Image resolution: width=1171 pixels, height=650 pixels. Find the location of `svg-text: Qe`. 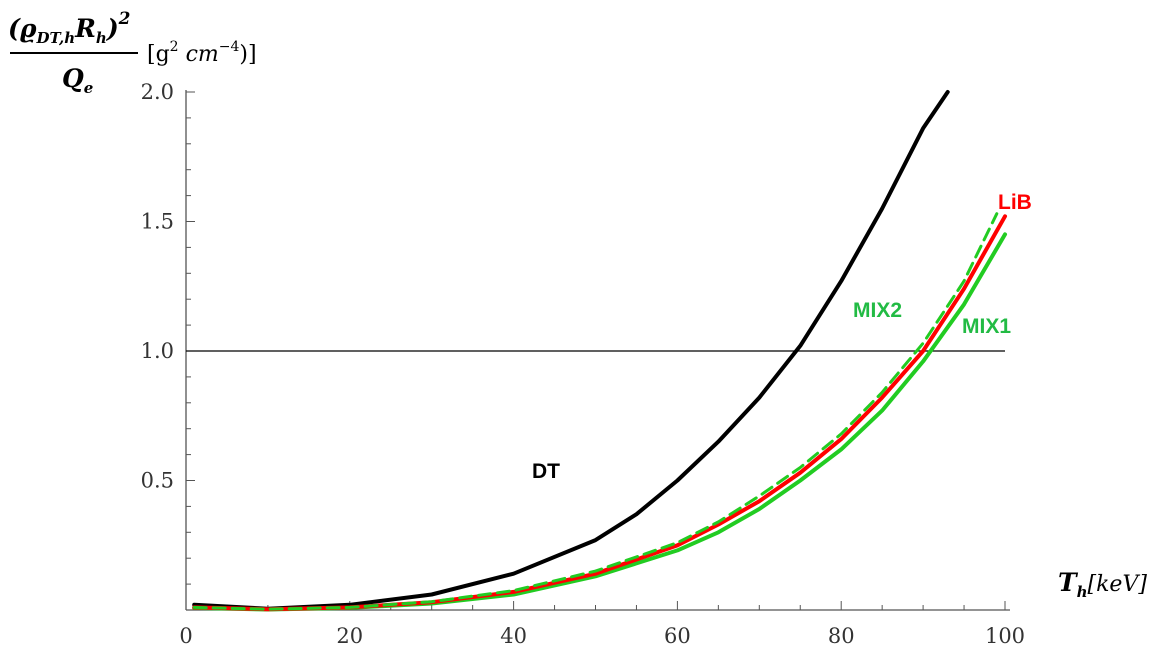

svg-text: Qe is located at coordinates (77, 80).